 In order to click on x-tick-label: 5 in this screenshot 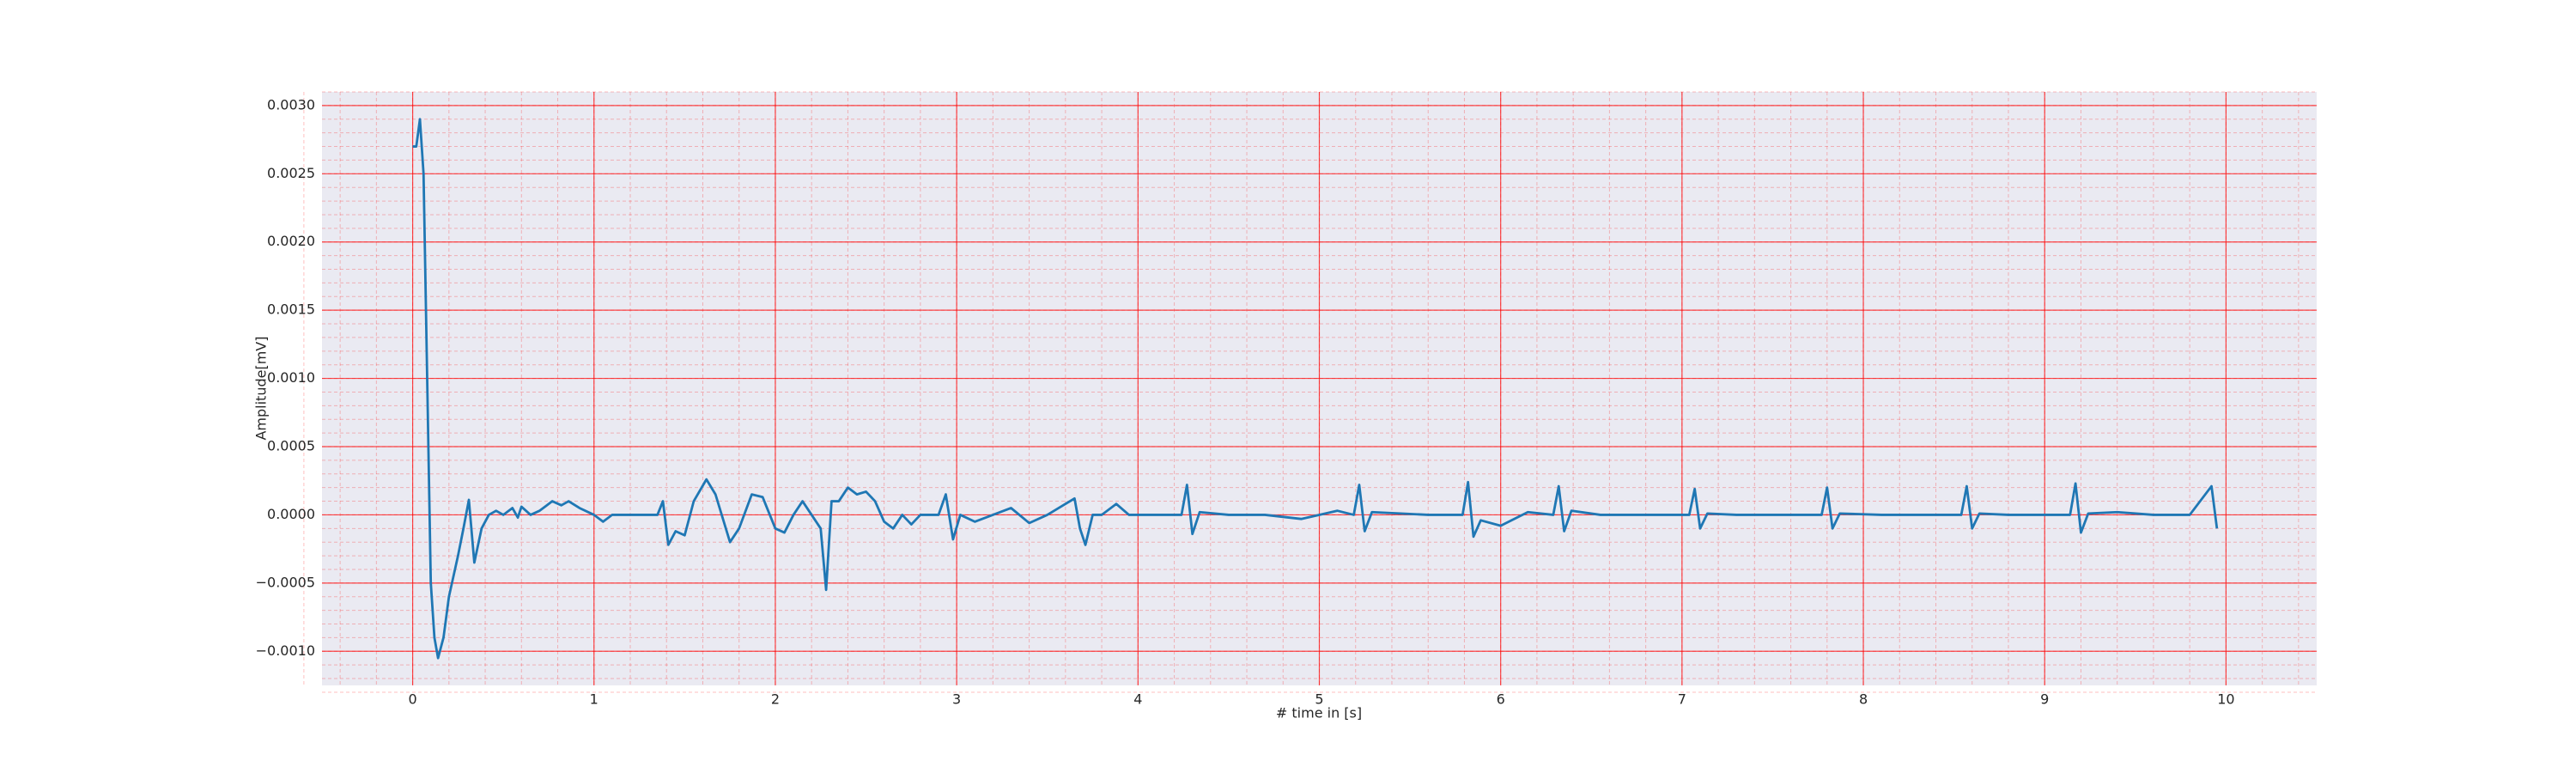, I will do `click(1319, 699)`.